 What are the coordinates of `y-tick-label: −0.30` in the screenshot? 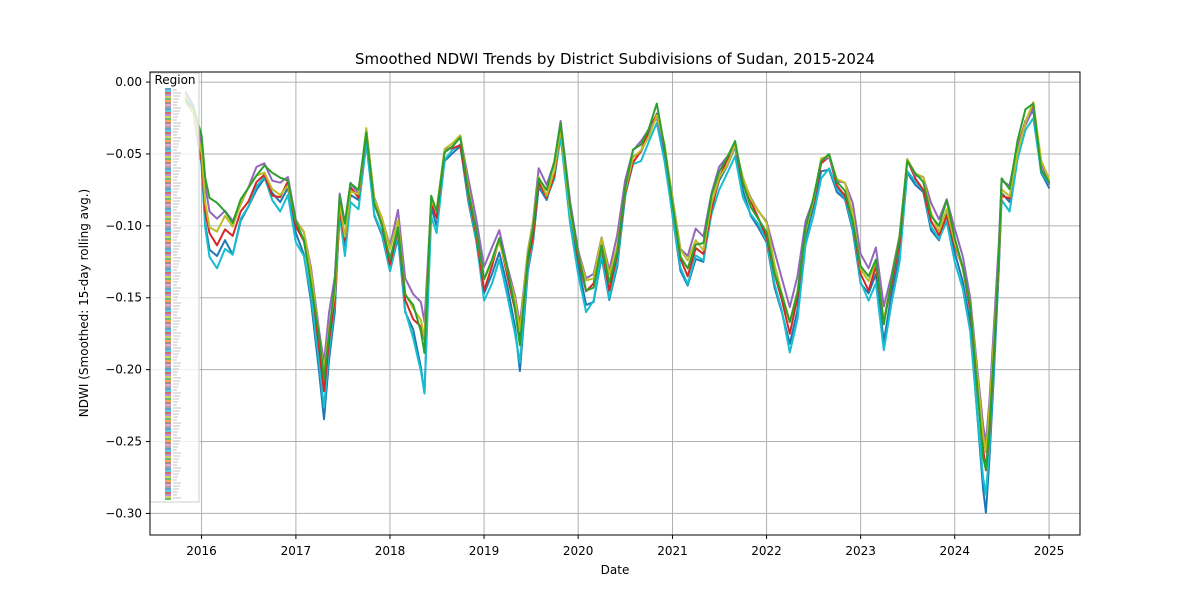 It's located at (123, 513).